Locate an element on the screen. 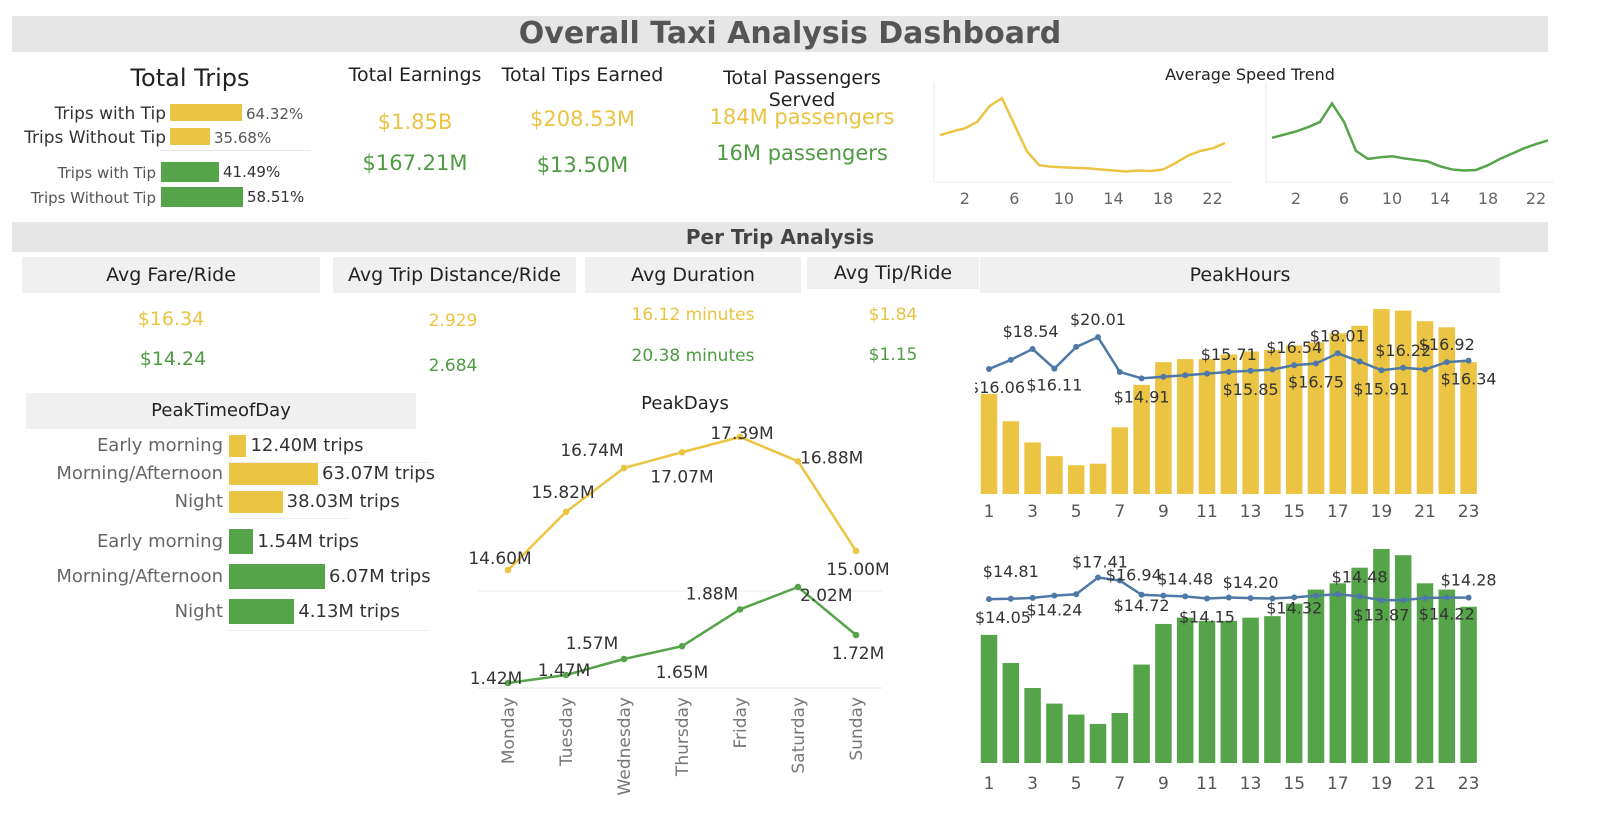 Image resolution: width=1604 pixels, height=818 pixels. peak-hours-line-label: $13.87 is located at coordinates (1381, 614).